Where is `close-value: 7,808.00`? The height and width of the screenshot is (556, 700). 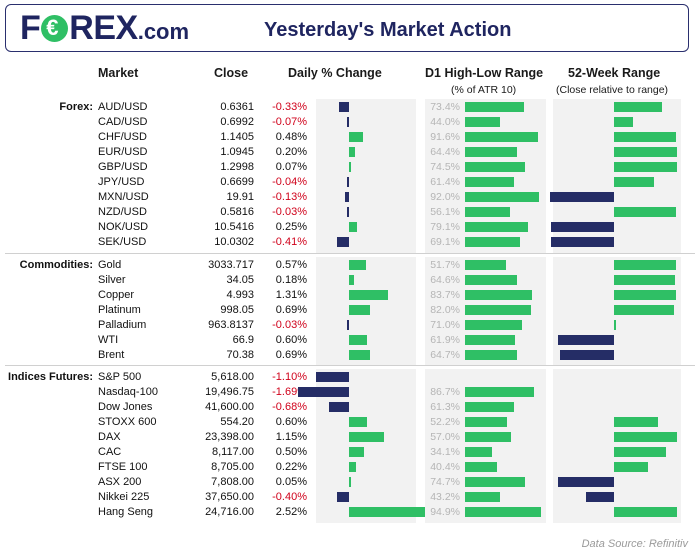
close-value: 7,808.00 is located at coordinates (232, 482).